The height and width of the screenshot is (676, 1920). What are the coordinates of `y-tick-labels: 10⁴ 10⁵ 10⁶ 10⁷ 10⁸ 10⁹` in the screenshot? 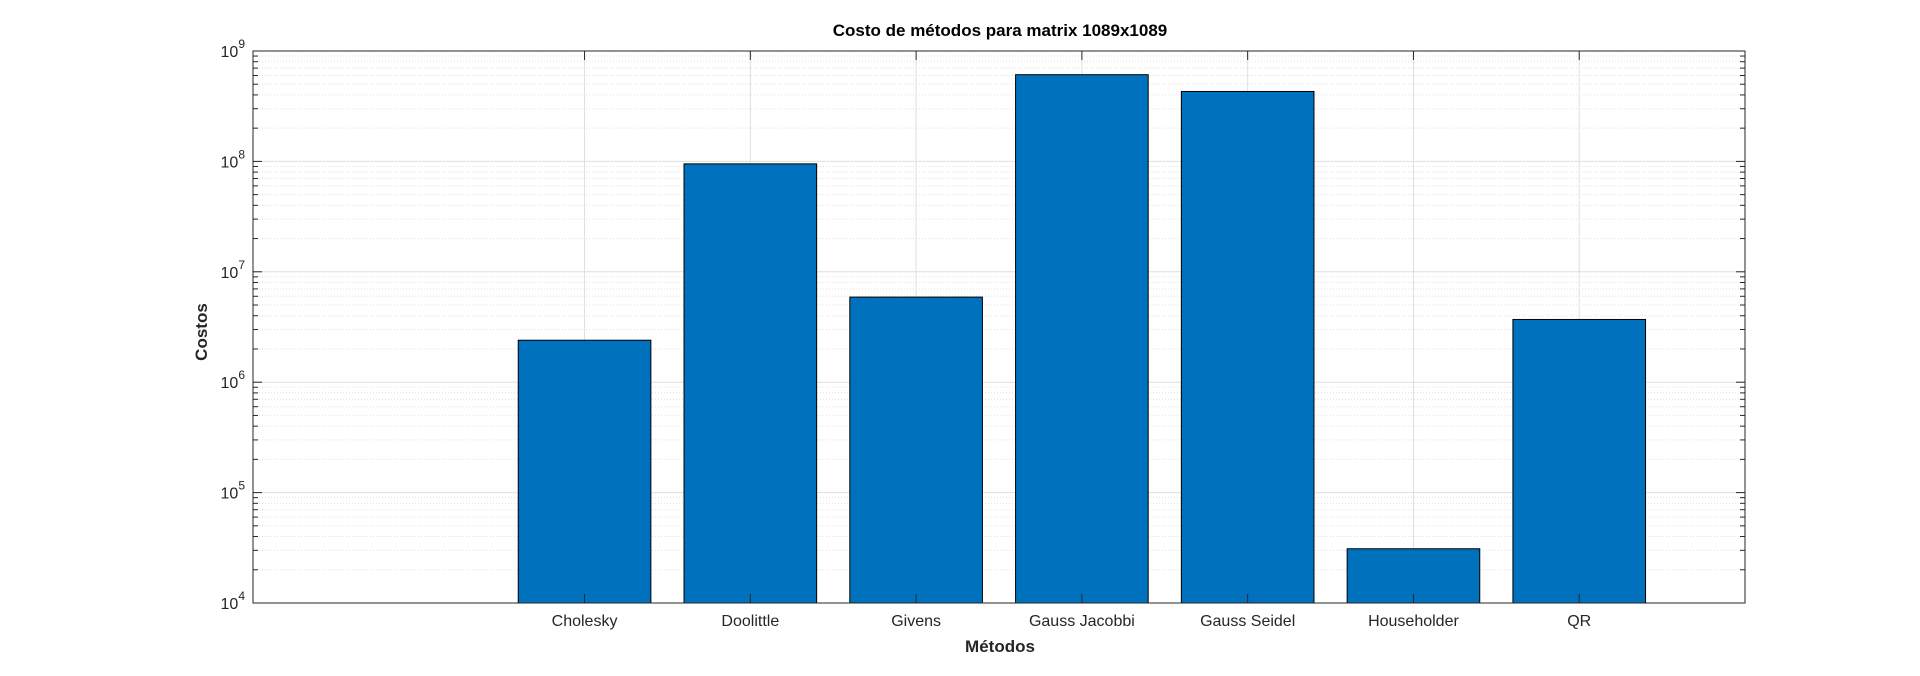 It's located at (233, 325).